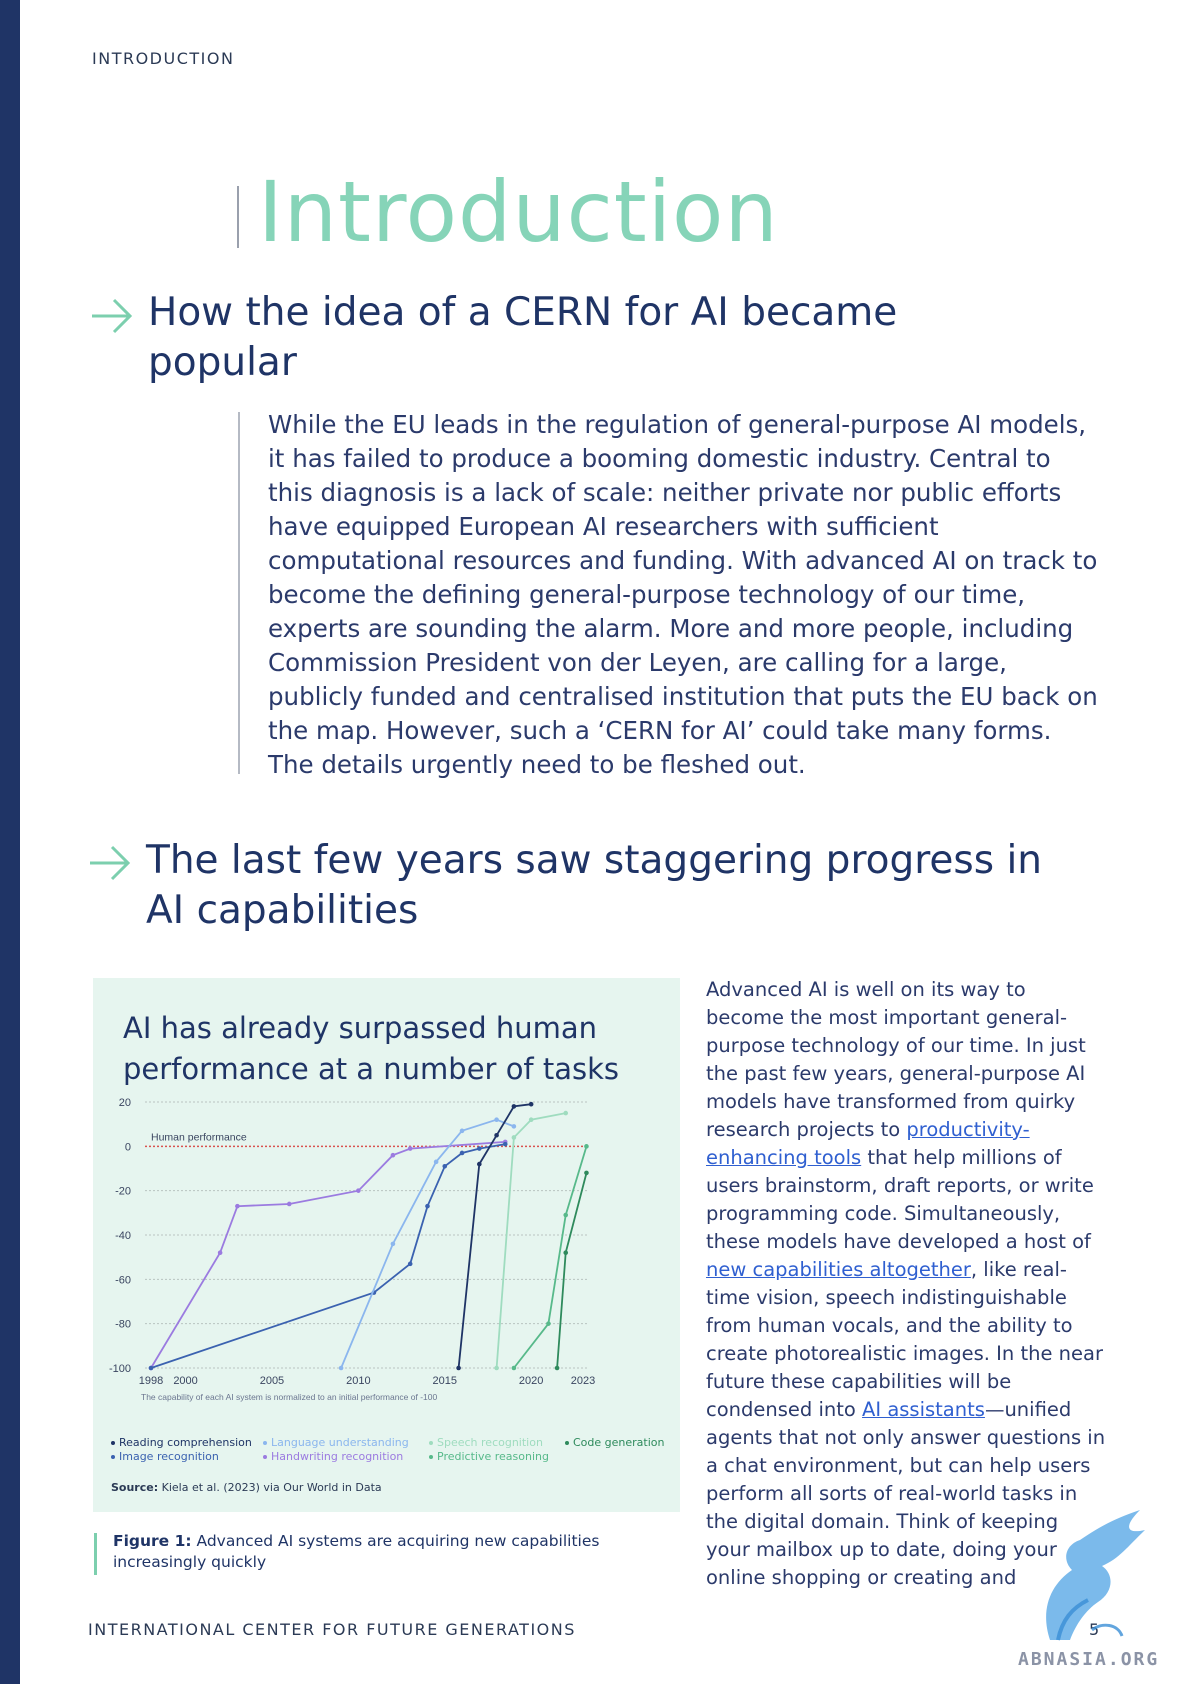  I want to click on y-tick-label: 0, so click(128, 1147).